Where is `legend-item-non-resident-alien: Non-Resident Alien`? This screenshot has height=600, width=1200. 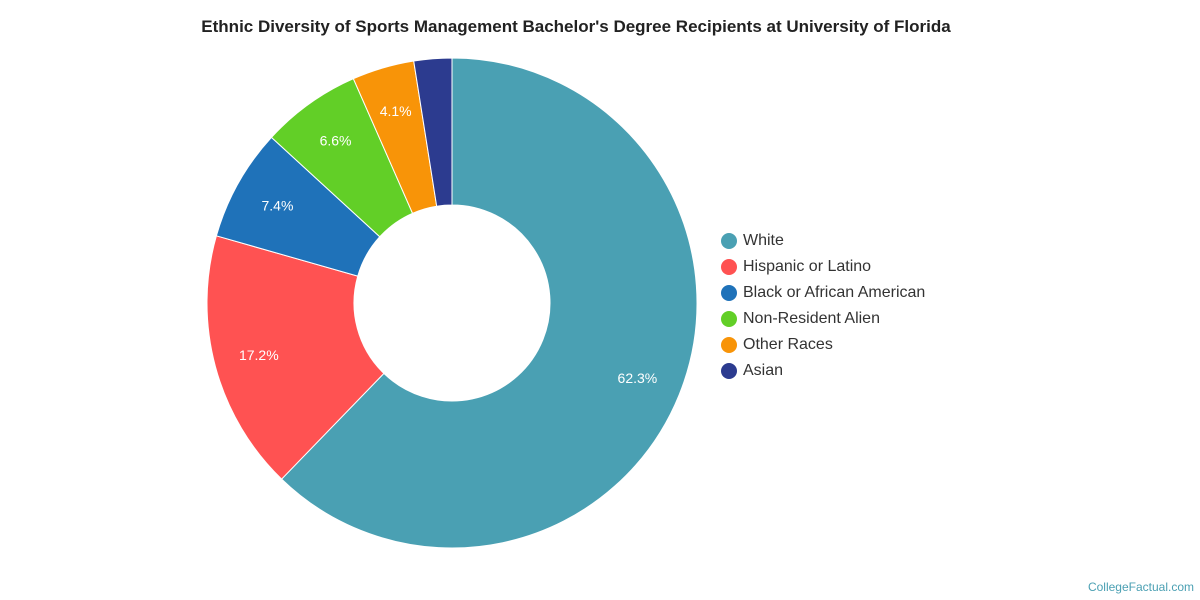
legend-item-non-resident-alien: Non-Resident Alien is located at coordinates (823, 319).